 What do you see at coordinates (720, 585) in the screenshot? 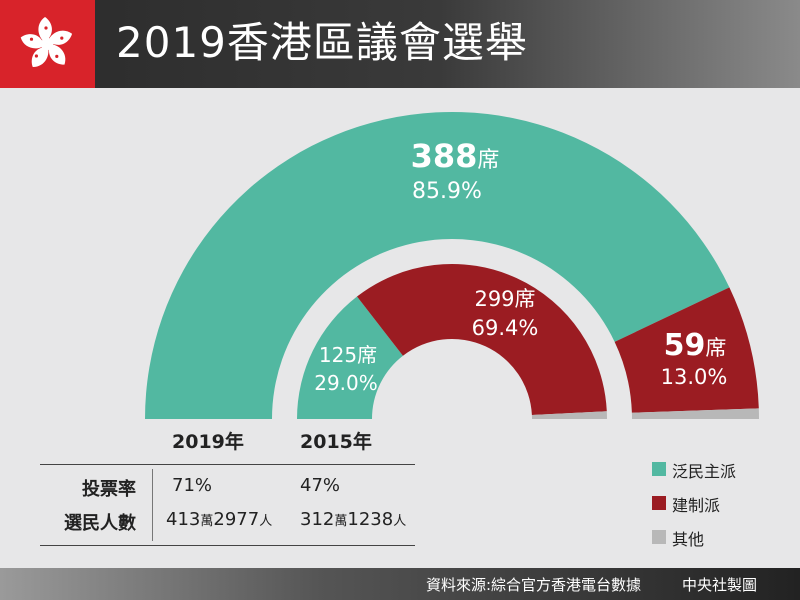
I see `credit-note: 中央社製圖` at bounding box center [720, 585].